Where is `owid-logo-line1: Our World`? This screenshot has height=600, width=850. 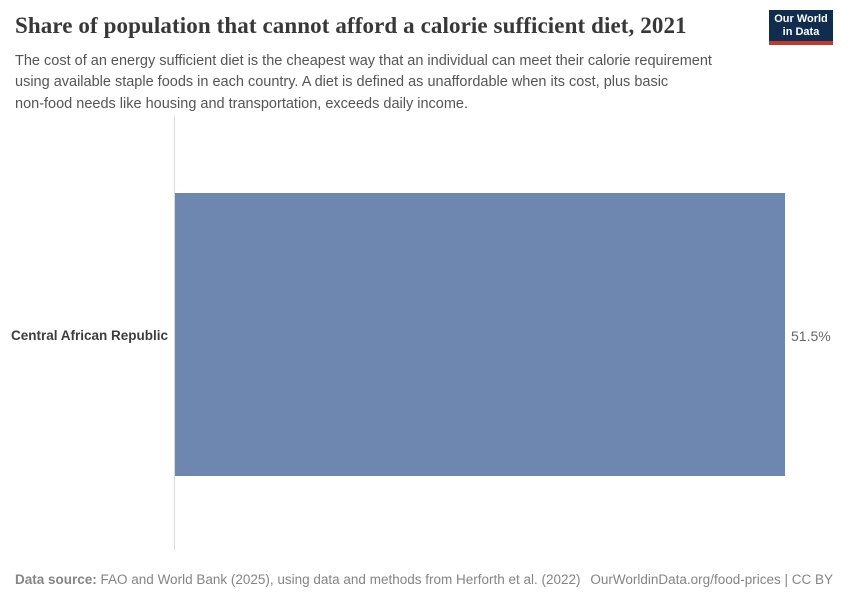 owid-logo-line1: Our World is located at coordinates (801, 18).